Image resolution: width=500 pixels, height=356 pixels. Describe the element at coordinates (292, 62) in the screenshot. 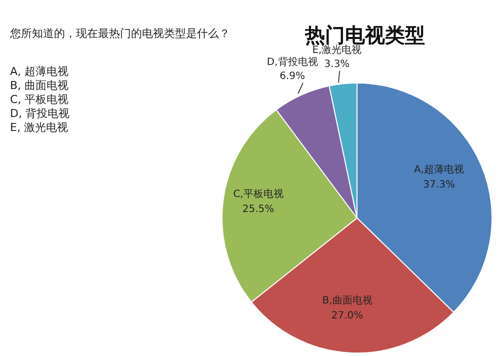

I see `slice-label: D,背投电视` at that location.